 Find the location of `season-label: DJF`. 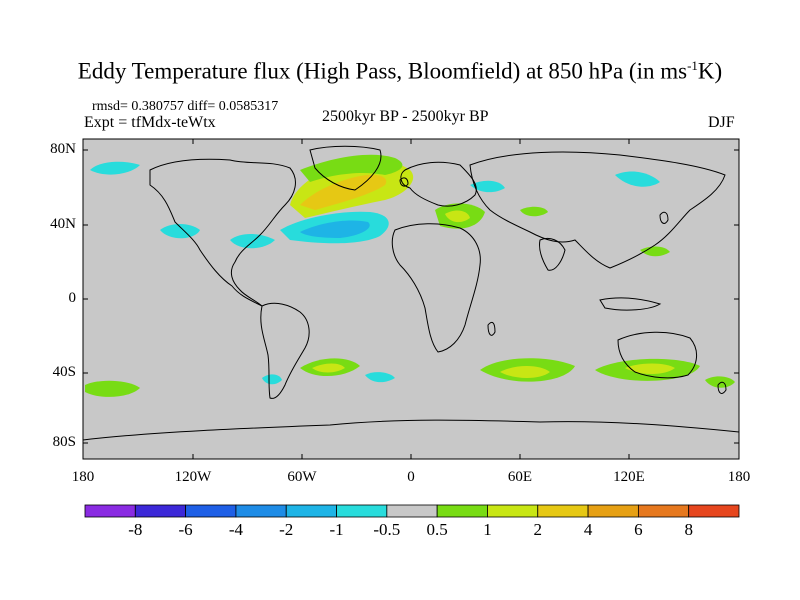

season-label: DJF is located at coordinates (721, 122).